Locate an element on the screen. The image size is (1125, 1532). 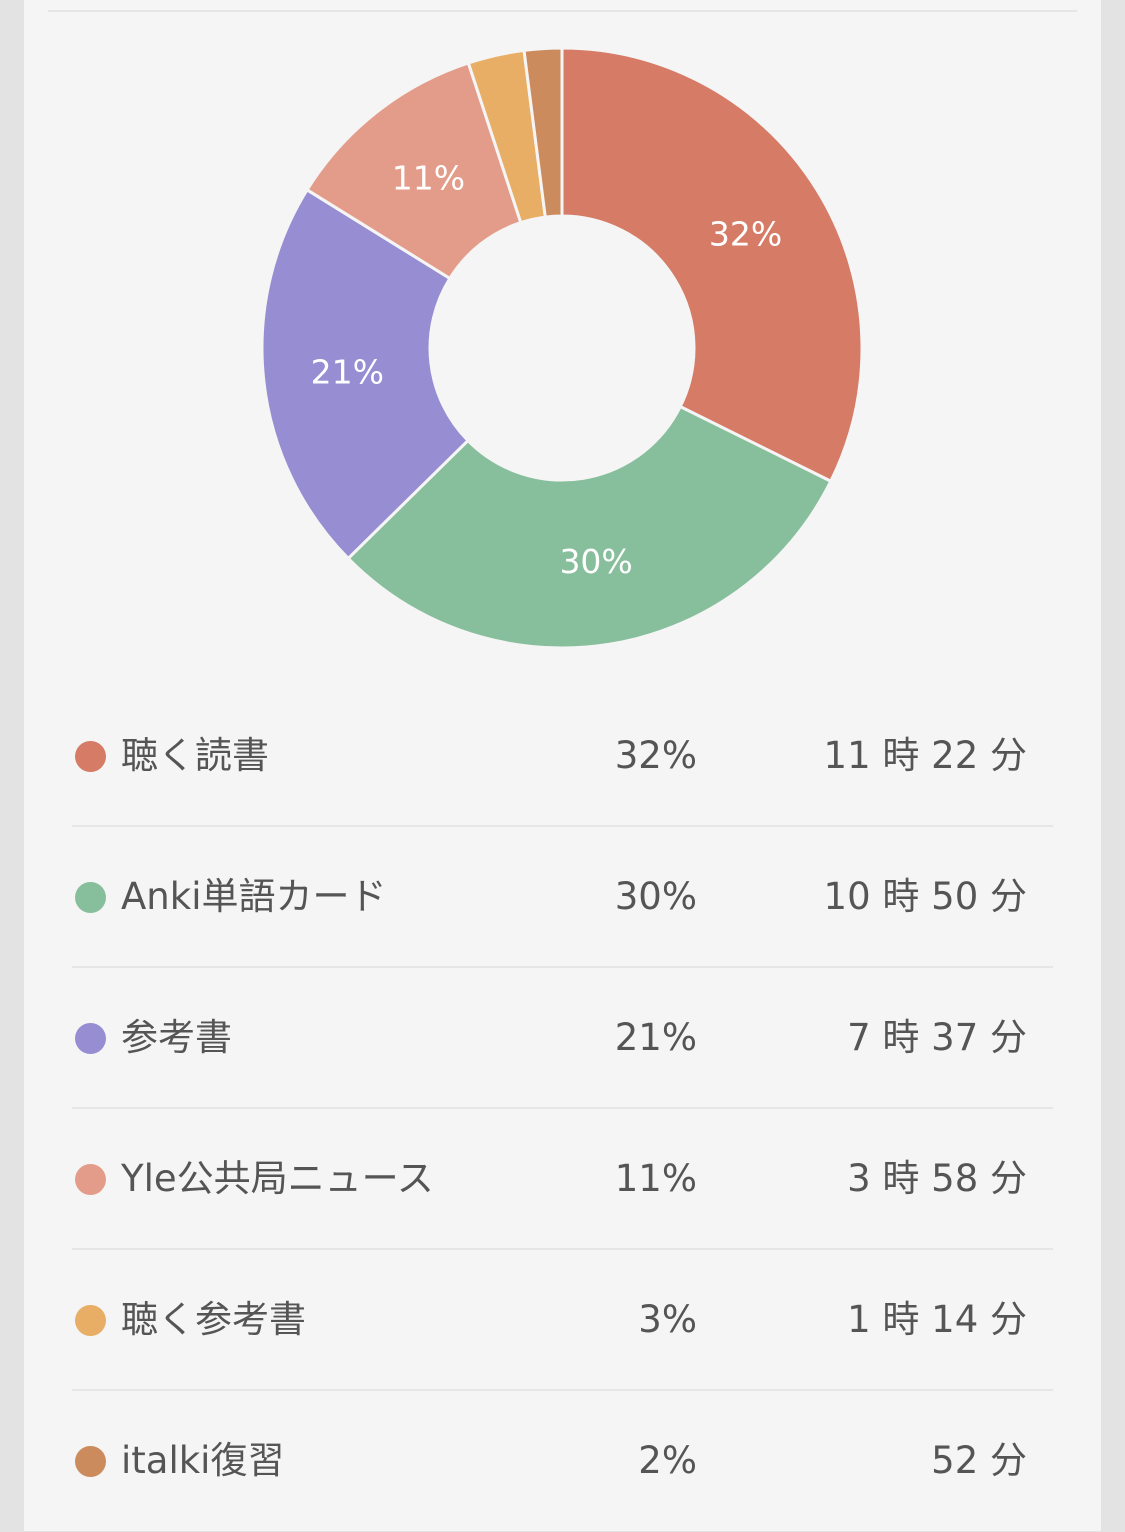
legend-percent: 2% is located at coordinates (667, 1460).